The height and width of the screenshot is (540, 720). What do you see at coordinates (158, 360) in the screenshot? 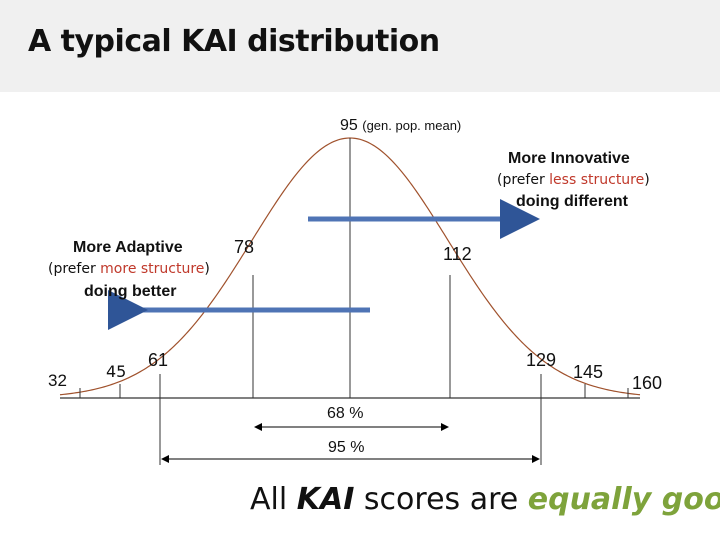
I see `score-61: 61` at bounding box center [158, 360].